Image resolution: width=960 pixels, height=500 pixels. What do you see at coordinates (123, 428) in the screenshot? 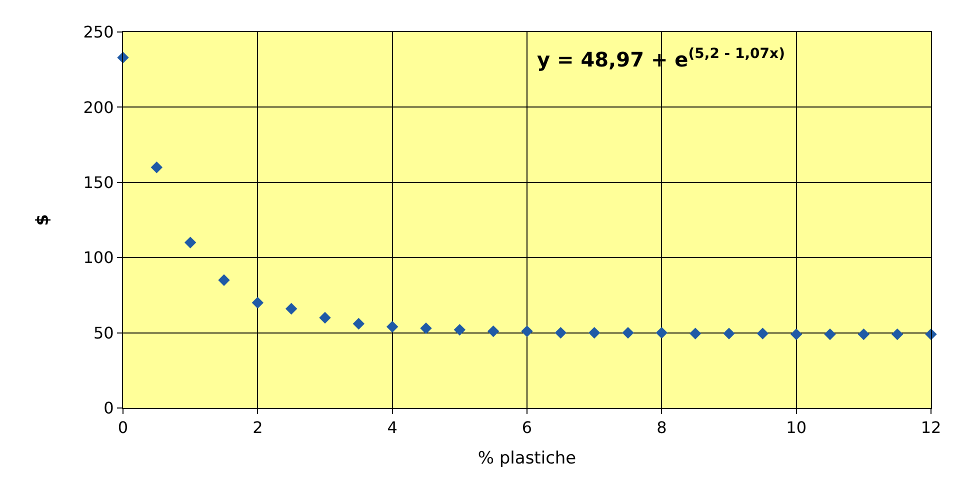
I see `x-tick-label: 0` at bounding box center [123, 428].